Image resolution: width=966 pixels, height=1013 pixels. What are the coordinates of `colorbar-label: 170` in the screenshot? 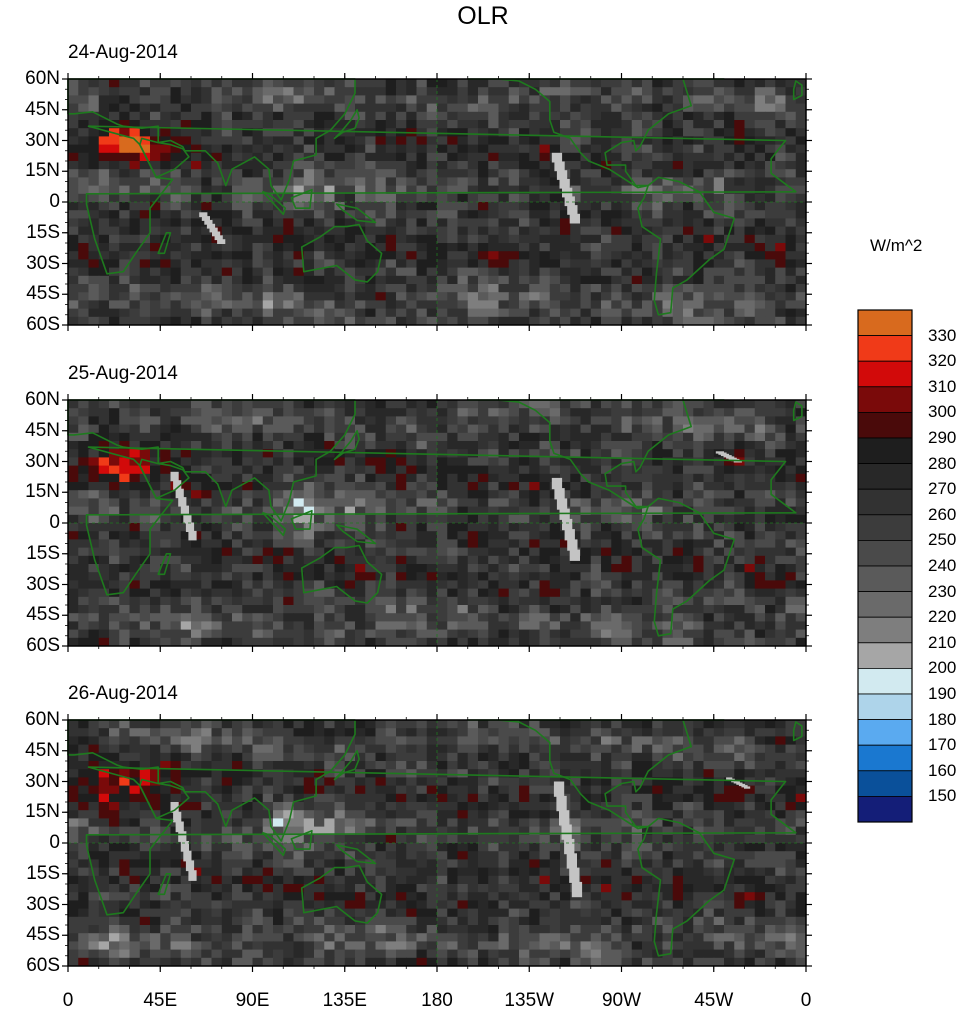 It's located at (942, 745).